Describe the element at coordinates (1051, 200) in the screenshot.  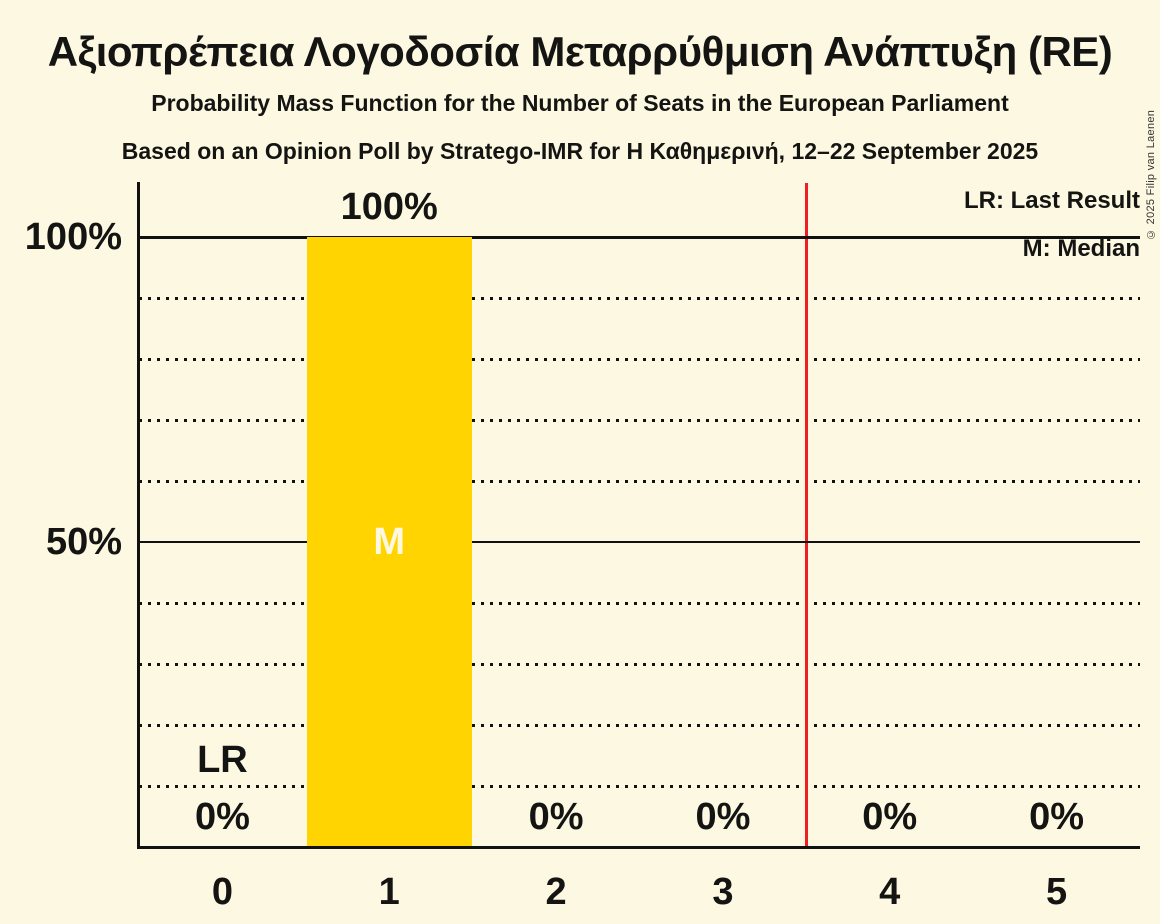
I see `legend-last-result: LR: Last Result` at that location.